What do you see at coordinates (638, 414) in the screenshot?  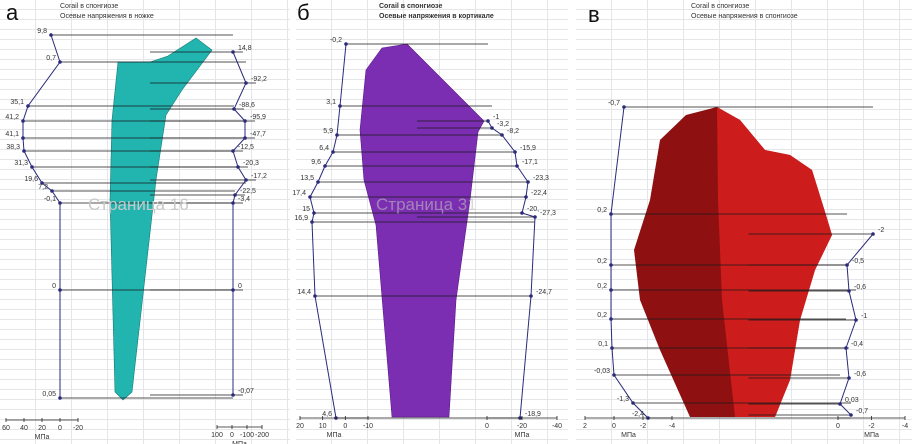 I see `data-label: -2,4` at bounding box center [638, 414].